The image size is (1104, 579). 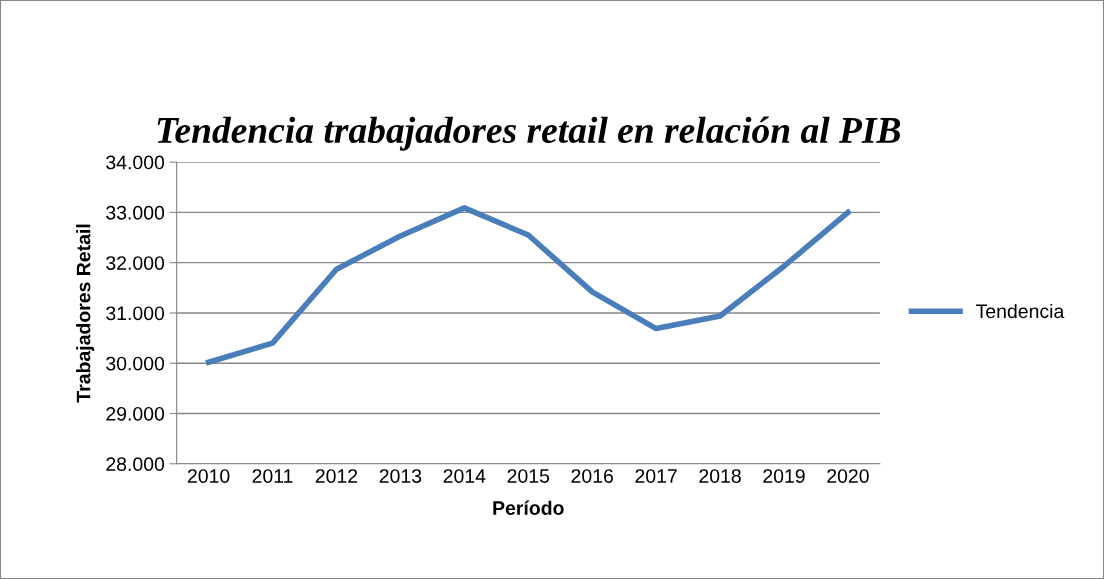 What do you see at coordinates (336, 476) in the screenshot?
I see `x-tick-label: 2012` at bounding box center [336, 476].